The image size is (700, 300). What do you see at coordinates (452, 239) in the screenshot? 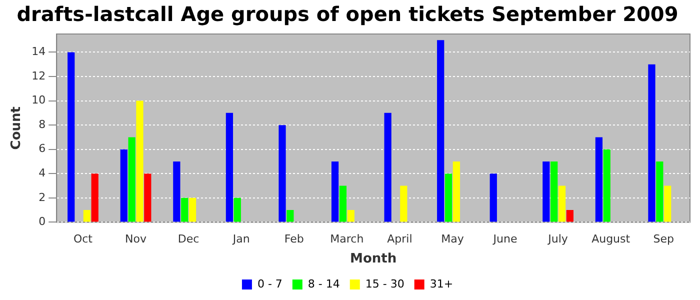
I see `x-tick-label: May` at bounding box center [452, 239].